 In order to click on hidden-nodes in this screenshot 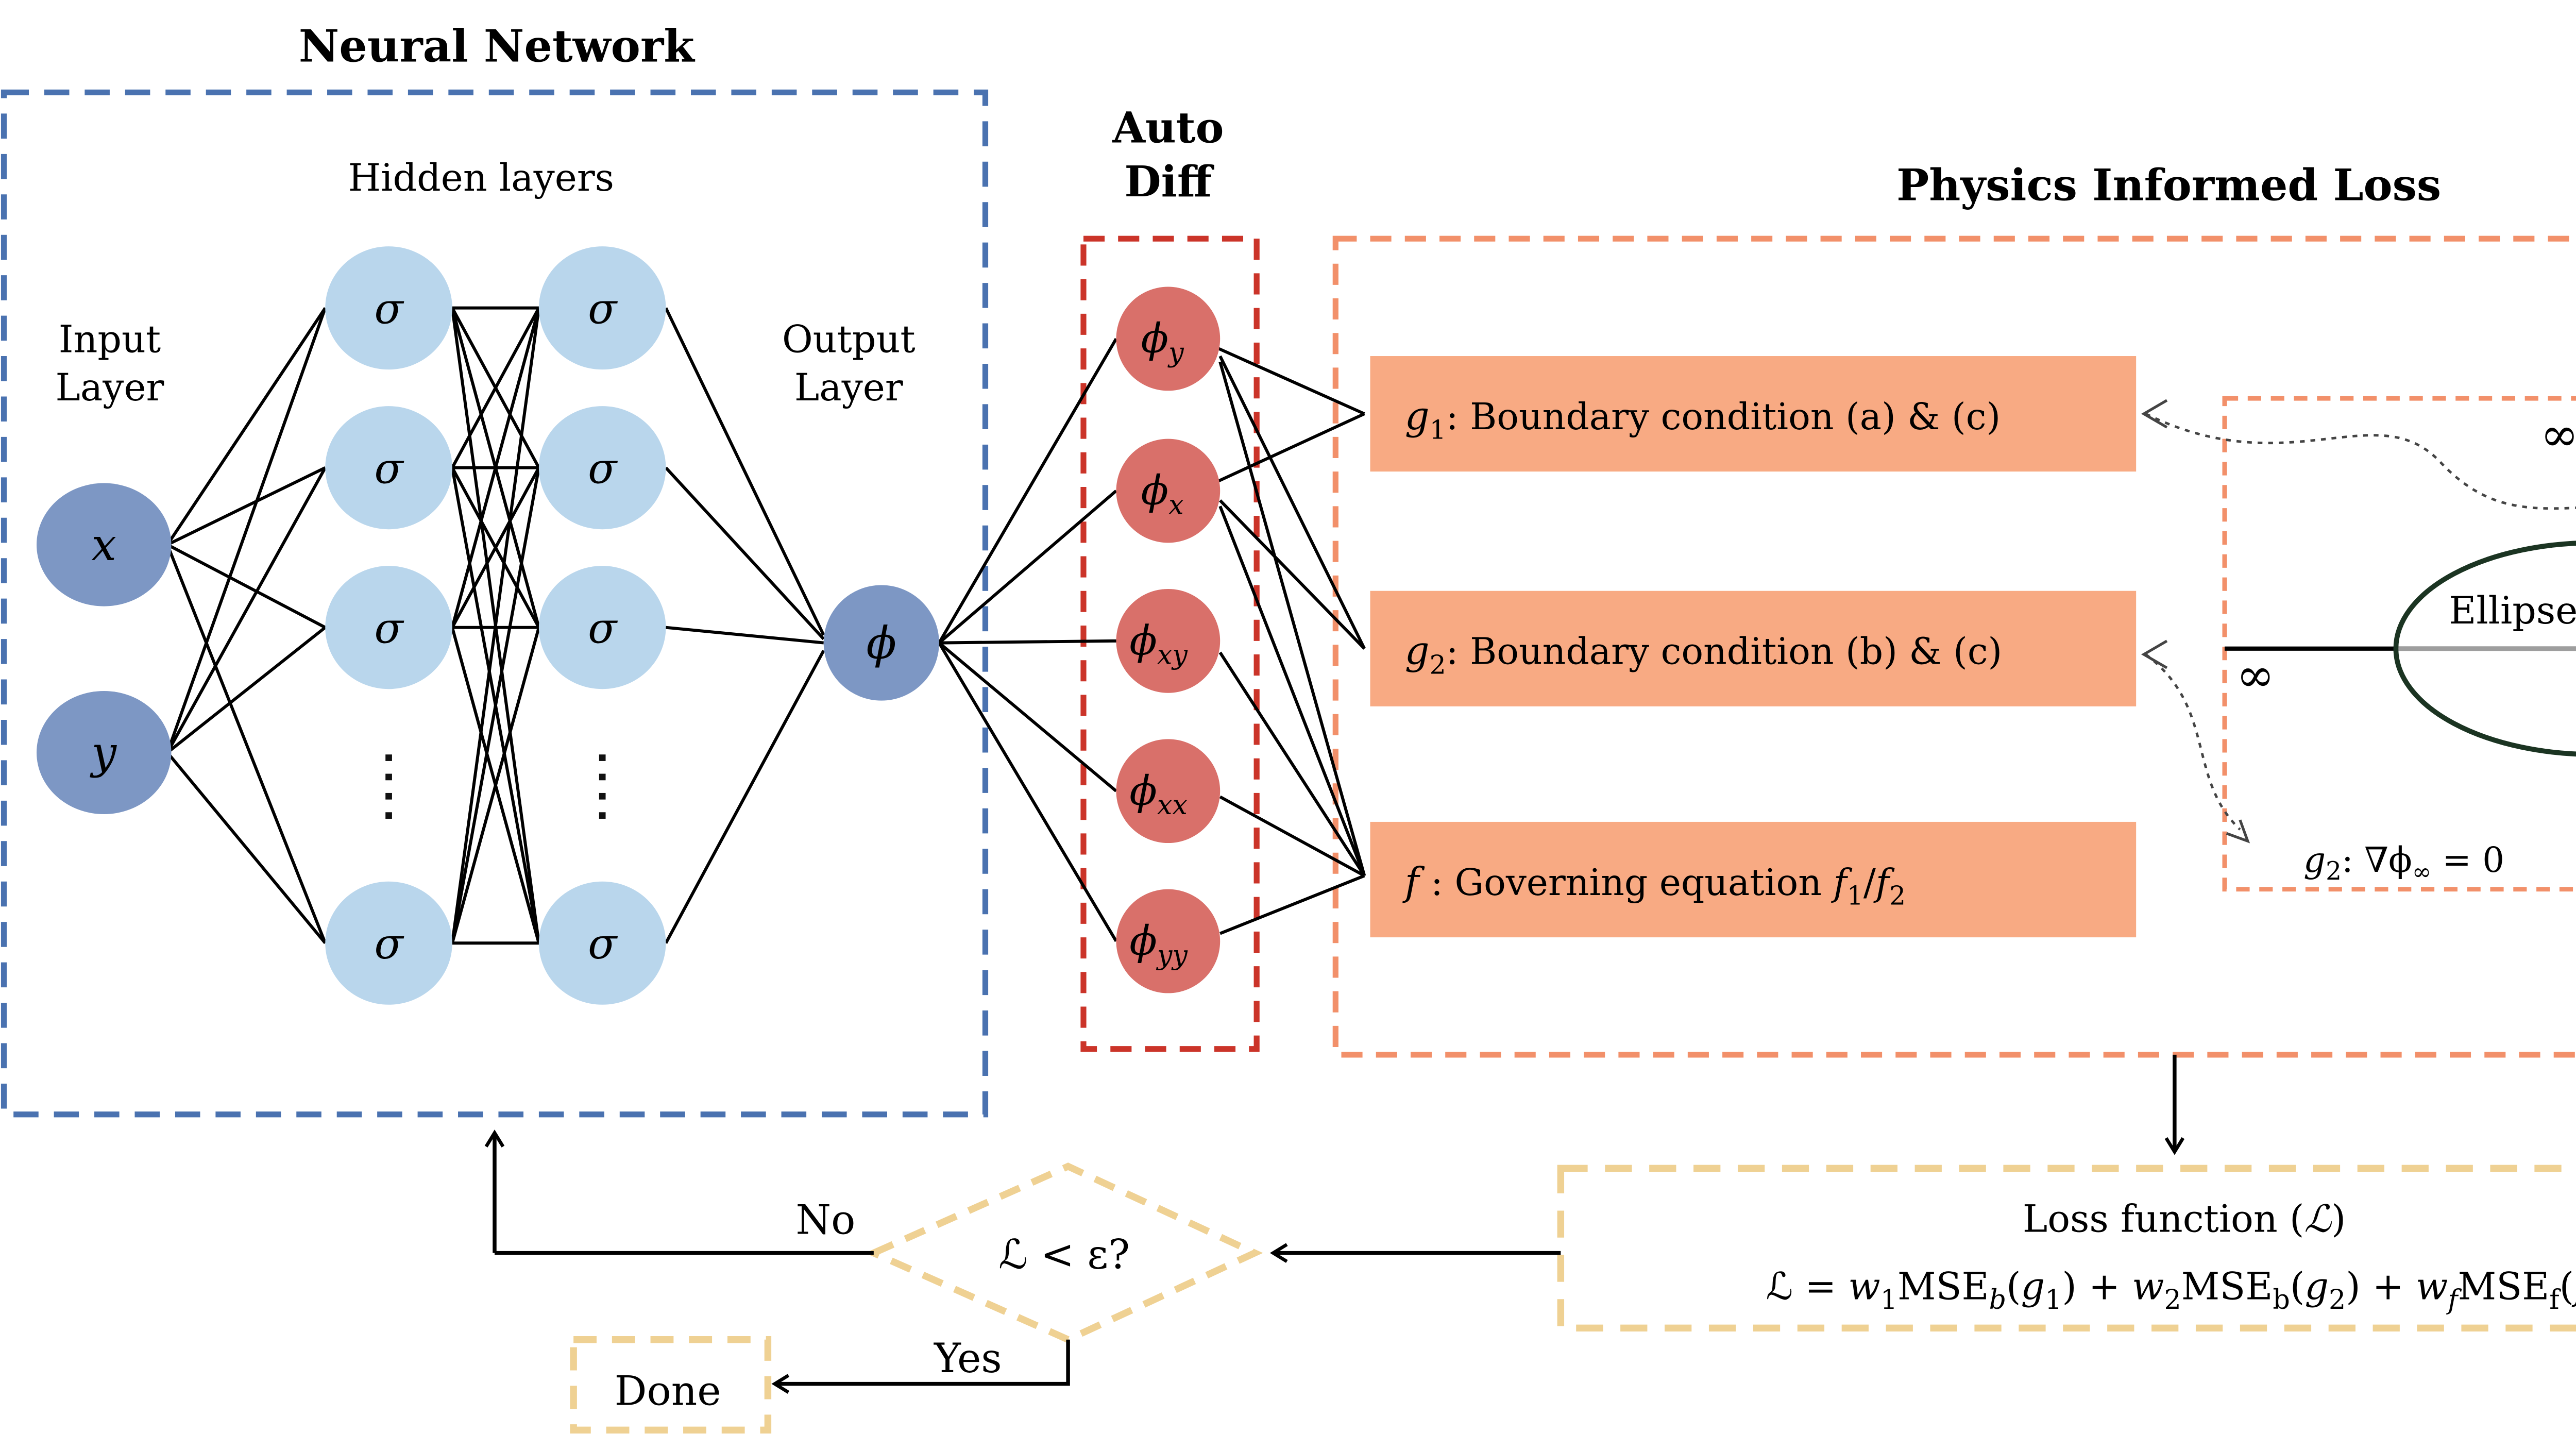, I will do `click(495, 625)`.